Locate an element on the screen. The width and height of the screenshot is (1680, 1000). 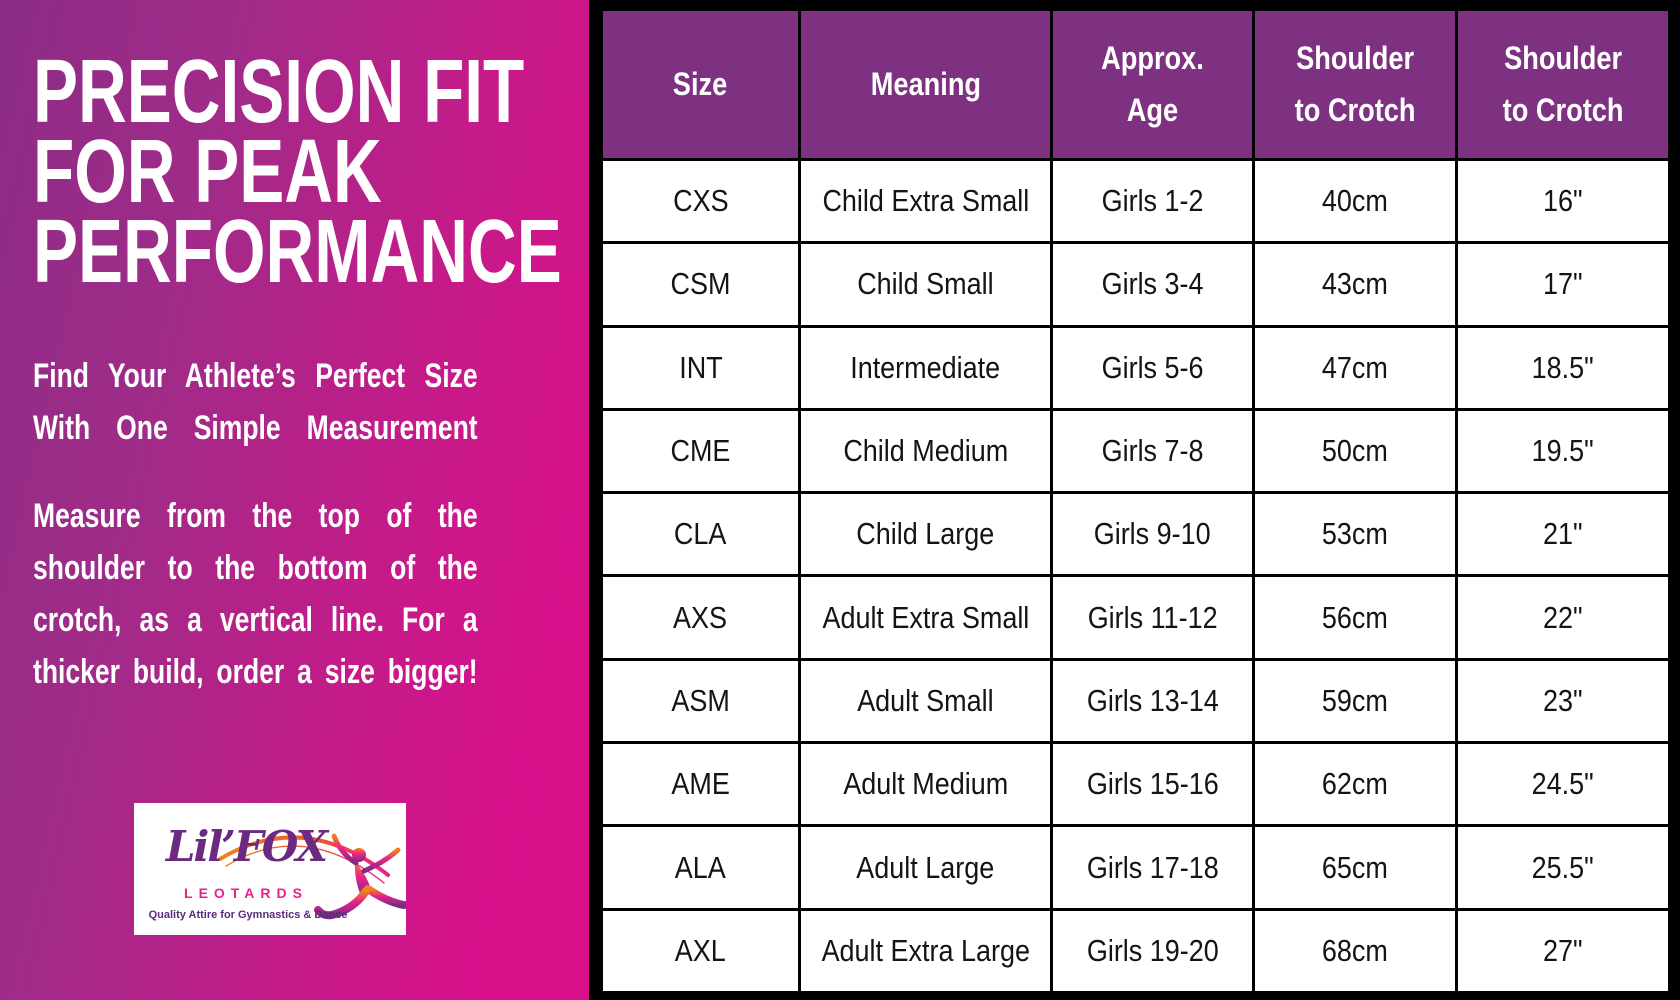
logo-arc-and-gymnast-icon is located at coordinates (312, 876).